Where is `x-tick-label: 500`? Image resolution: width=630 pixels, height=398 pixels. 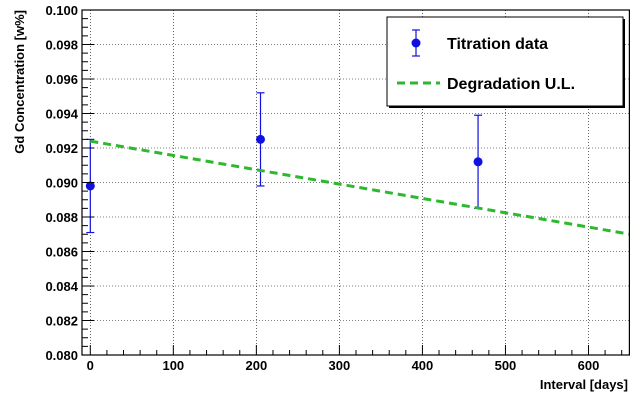
x-tick-label: 500 is located at coordinates (506, 365).